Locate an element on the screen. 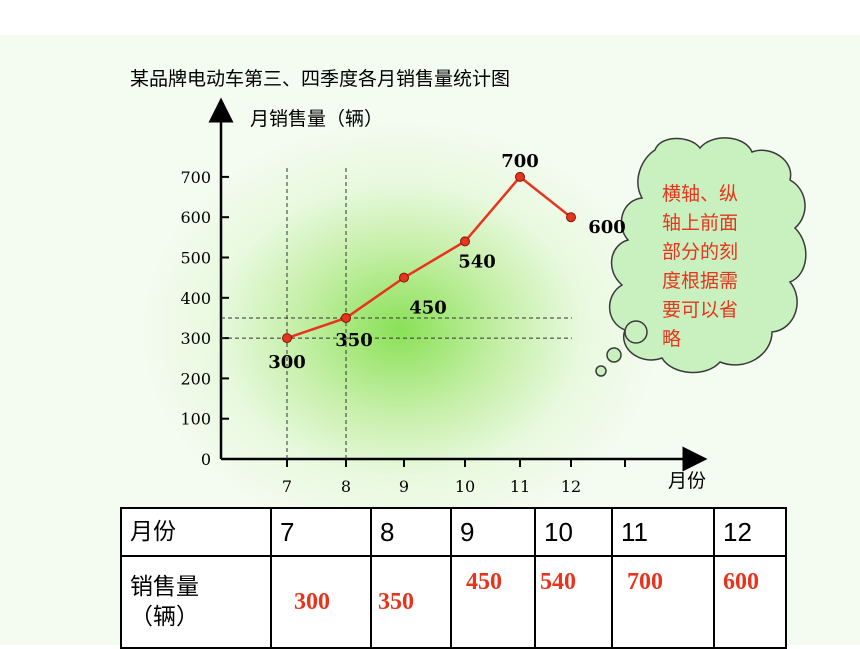 This screenshot has height=649, width=860. x-tick-label: 10 is located at coordinates (465, 486).